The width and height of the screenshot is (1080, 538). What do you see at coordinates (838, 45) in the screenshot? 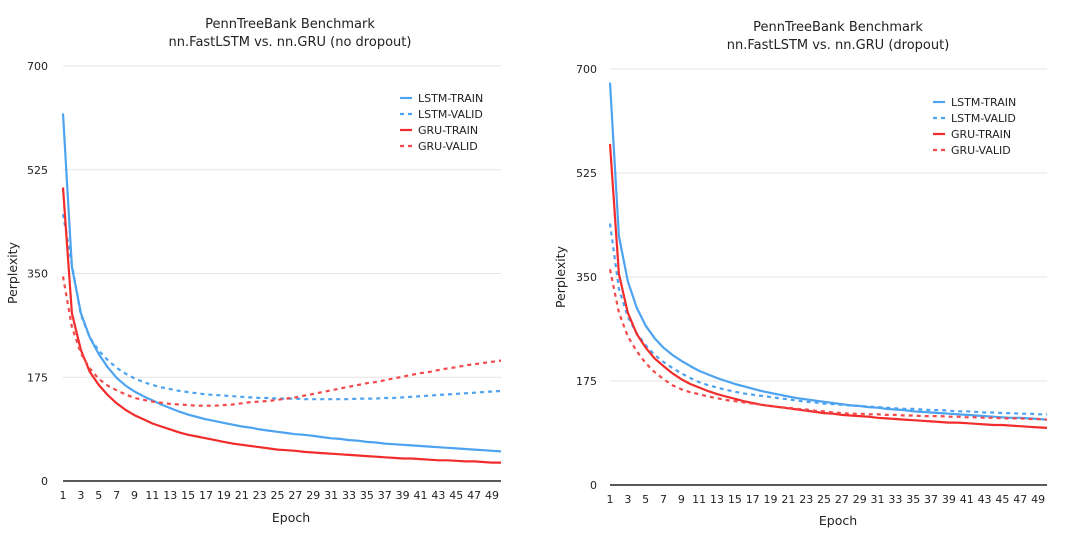
I see `chart-subtitle: nn.FastLSTM vs. nn.GRU (dropout)` at bounding box center [838, 45].